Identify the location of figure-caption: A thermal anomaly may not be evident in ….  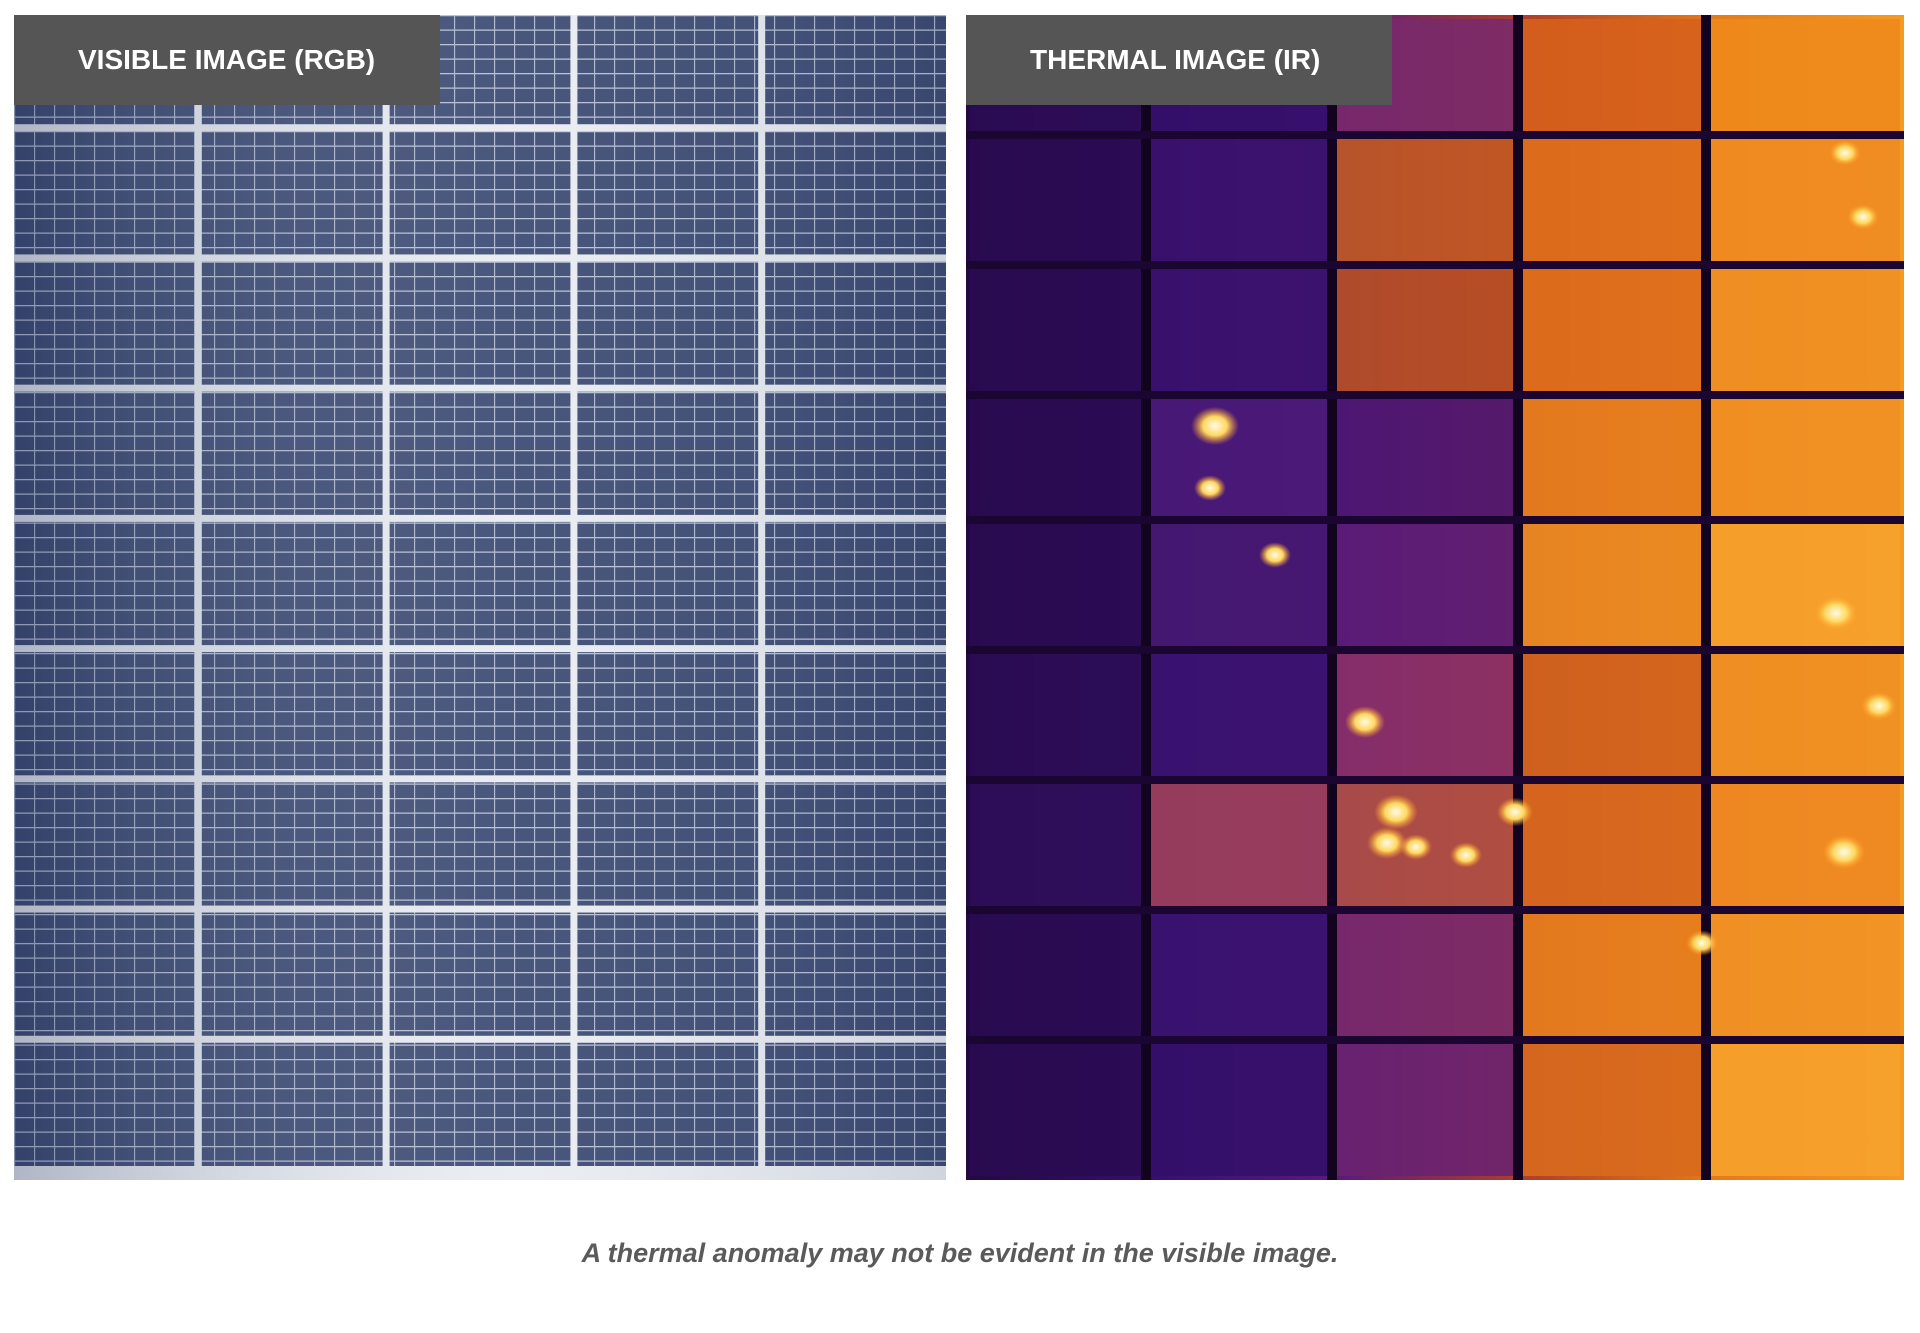
(960, 1253).